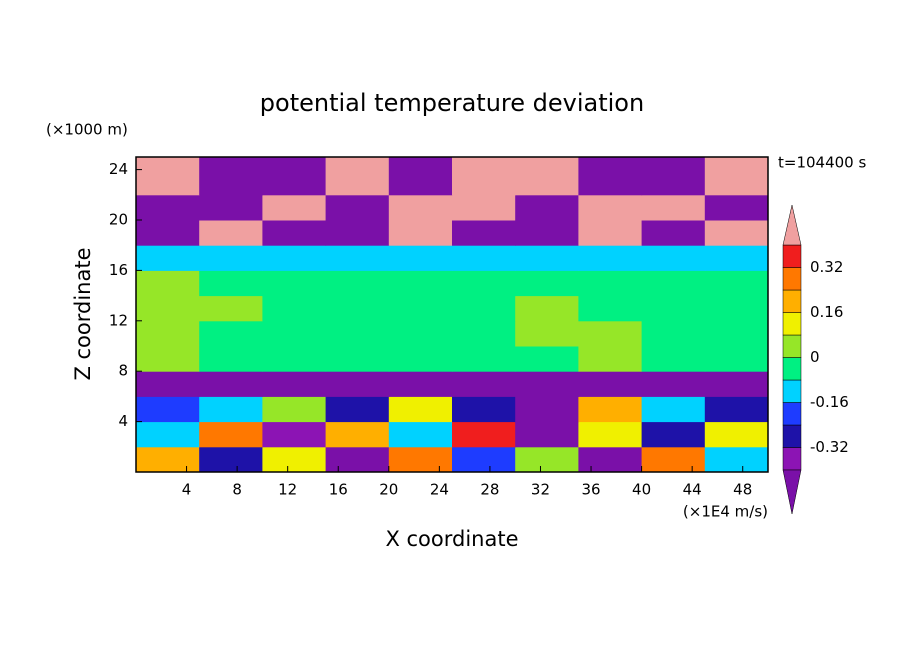 The image size is (904, 654). I want to click on x-tick-label: 8, so click(237, 490).